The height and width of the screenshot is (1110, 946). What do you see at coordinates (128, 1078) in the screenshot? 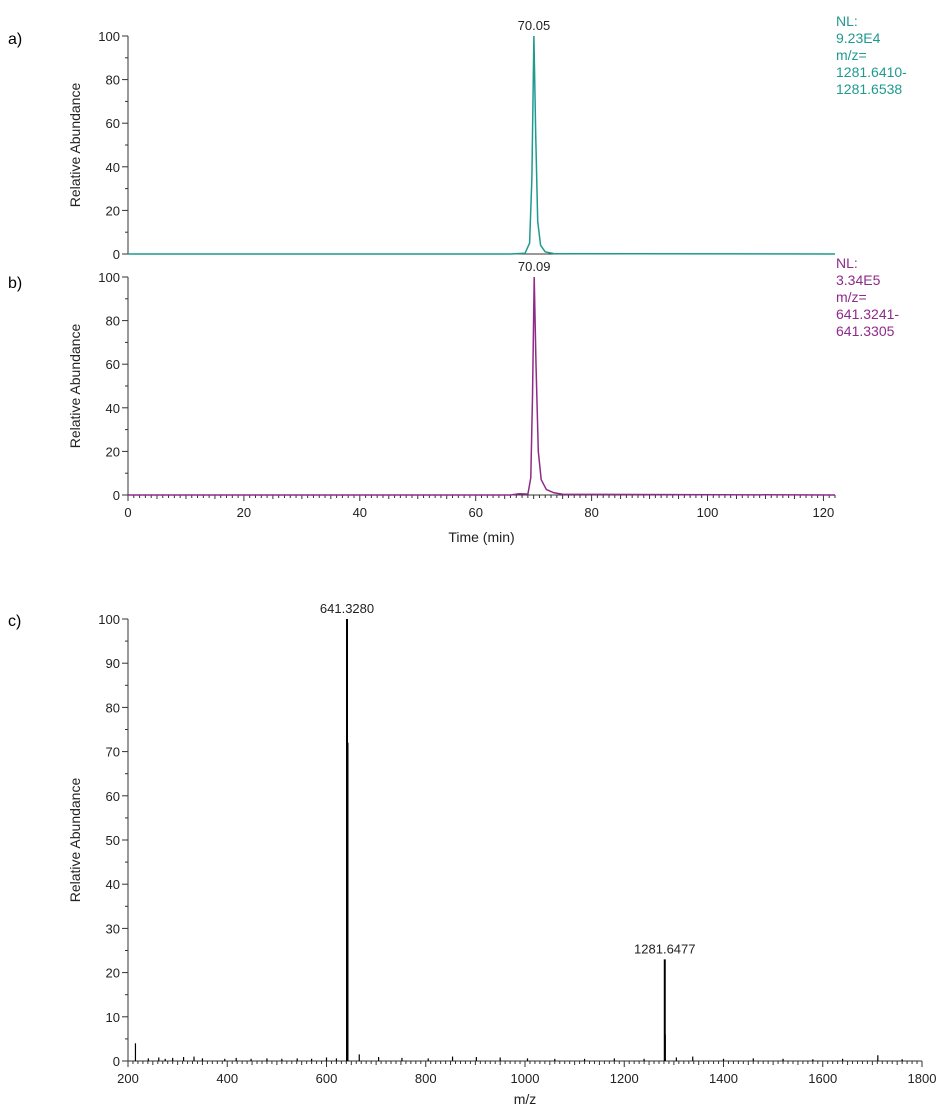
I see `panel-c-x-tick-label: 200` at bounding box center [128, 1078].